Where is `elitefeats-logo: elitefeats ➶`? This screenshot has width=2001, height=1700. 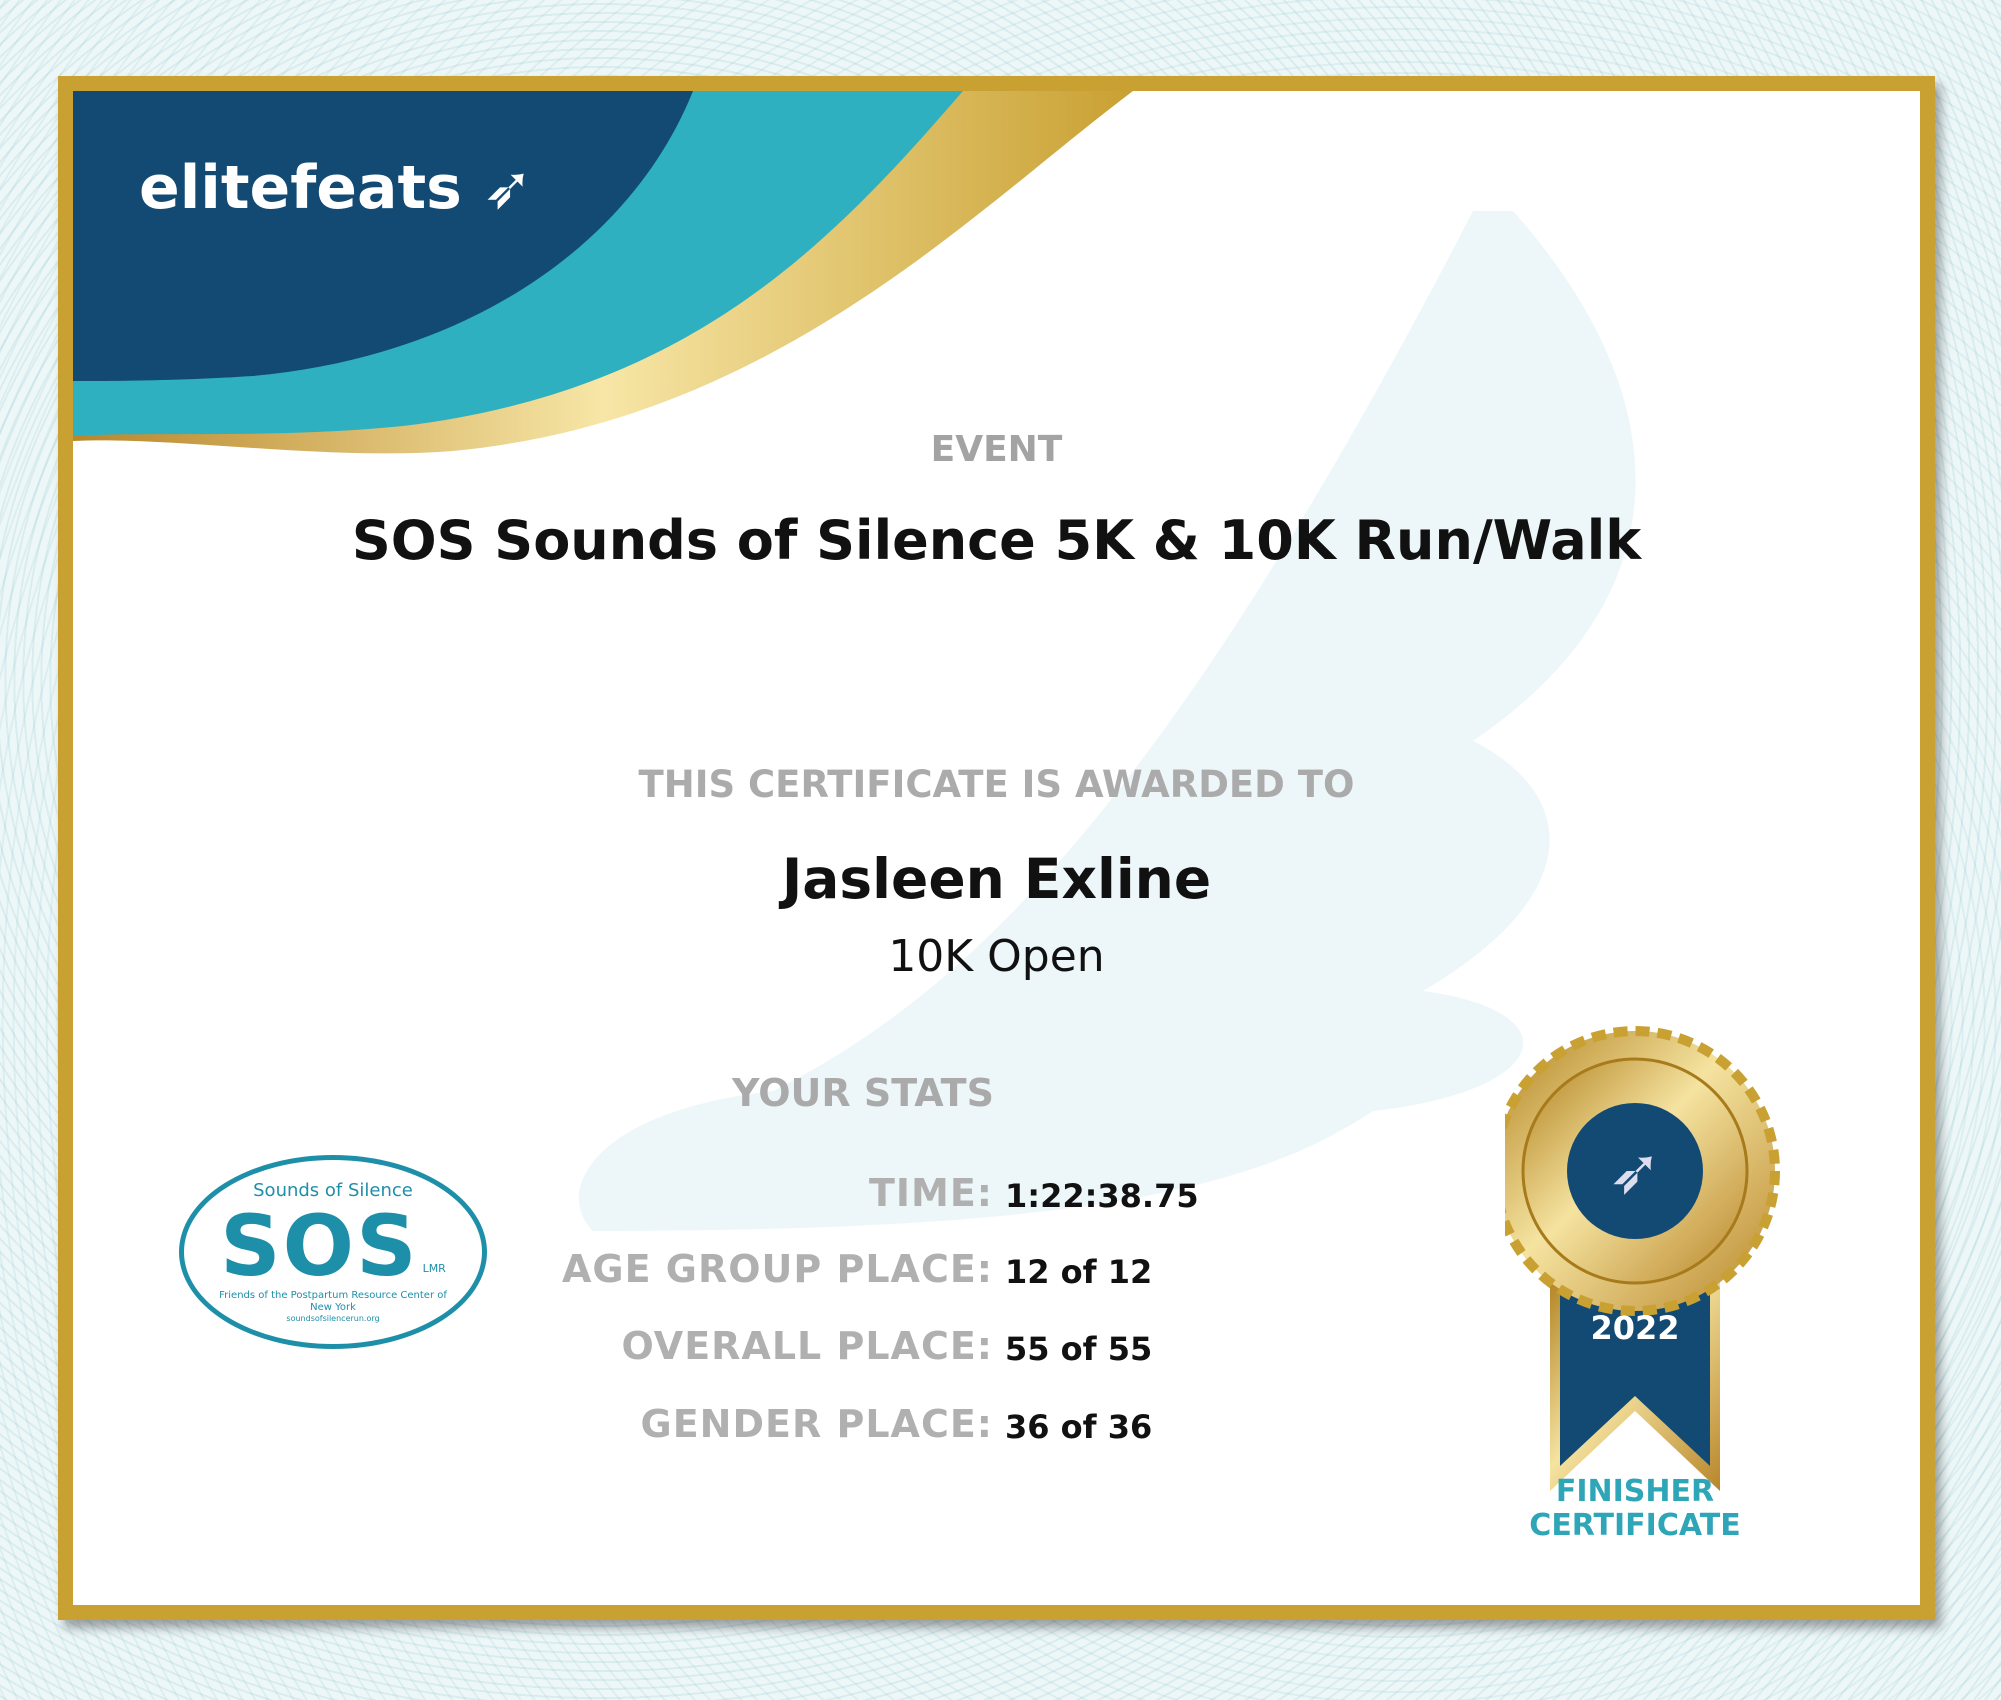
elitefeats-logo: elitefeats ➶ is located at coordinates (336, 188).